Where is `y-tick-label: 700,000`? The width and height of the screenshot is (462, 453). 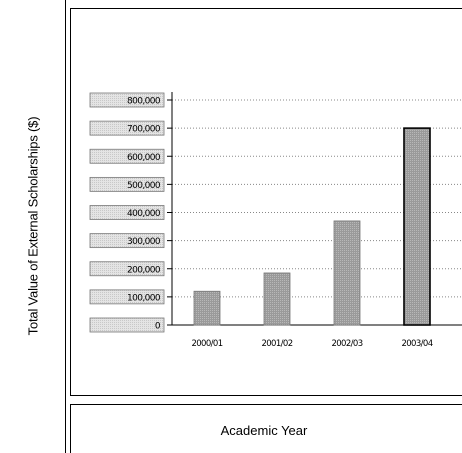
y-tick-label: 700,000 is located at coordinates (144, 130).